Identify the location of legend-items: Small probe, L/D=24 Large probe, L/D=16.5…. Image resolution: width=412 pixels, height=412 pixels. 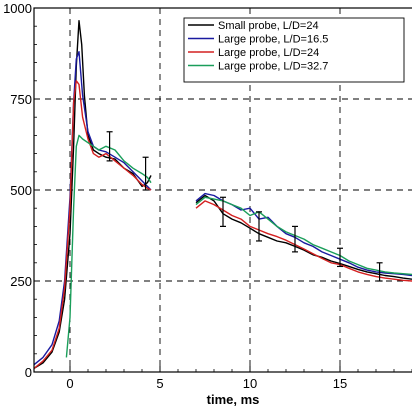
(258, 46).